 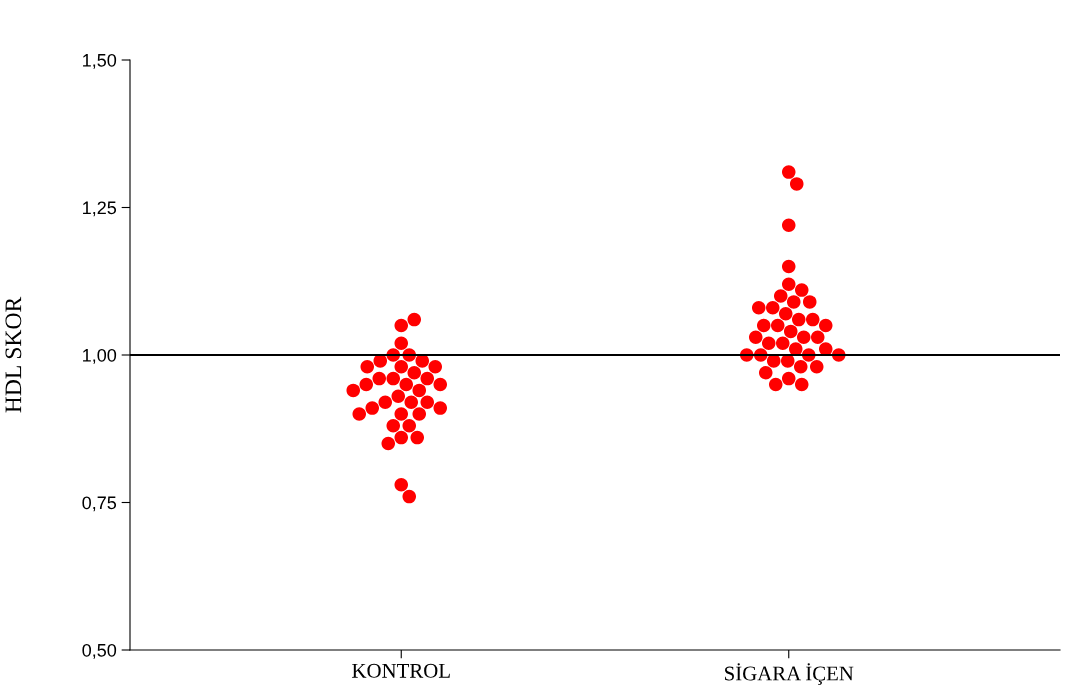 I want to click on y-tick-label: 1,25, so click(x=100, y=209).